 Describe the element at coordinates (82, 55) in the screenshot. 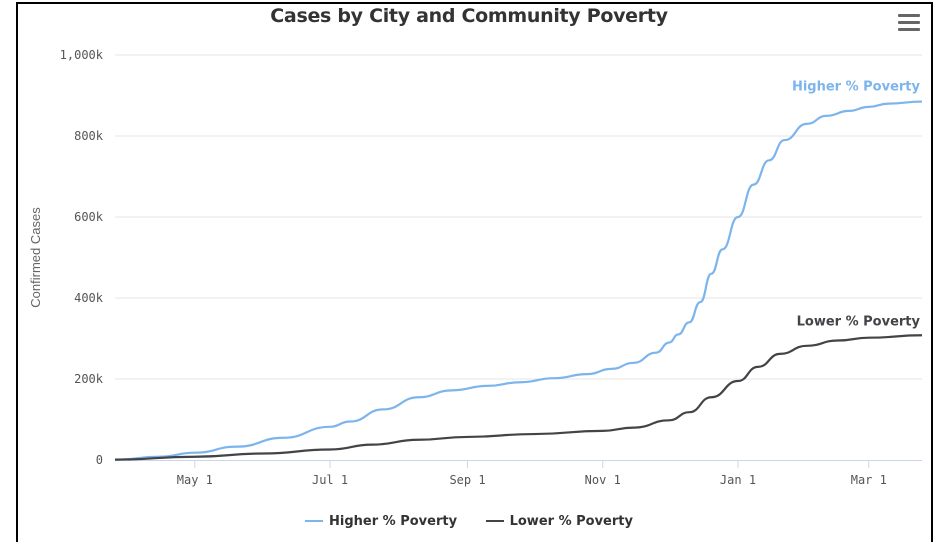

I see `y-tick-label: 1,000k` at that location.